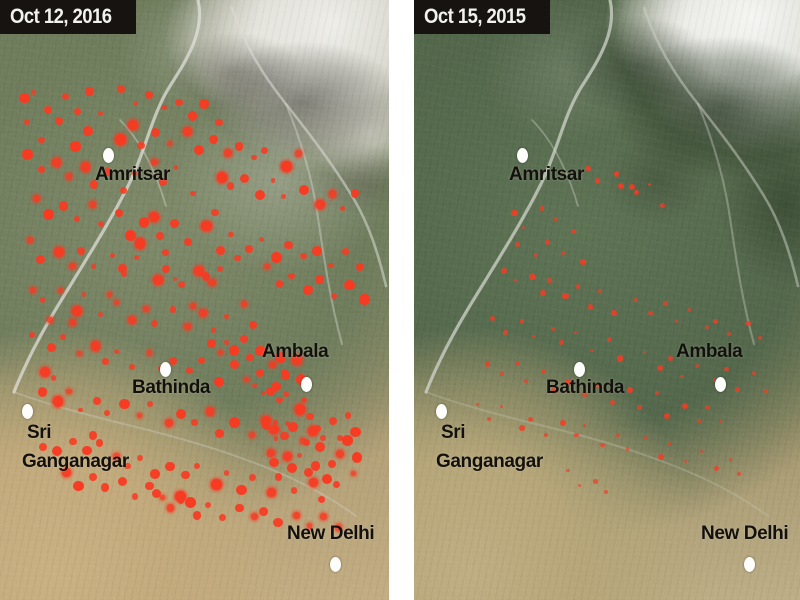  What do you see at coordinates (335, 564) in the screenshot?
I see `city-marker-dot` at bounding box center [335, 564].